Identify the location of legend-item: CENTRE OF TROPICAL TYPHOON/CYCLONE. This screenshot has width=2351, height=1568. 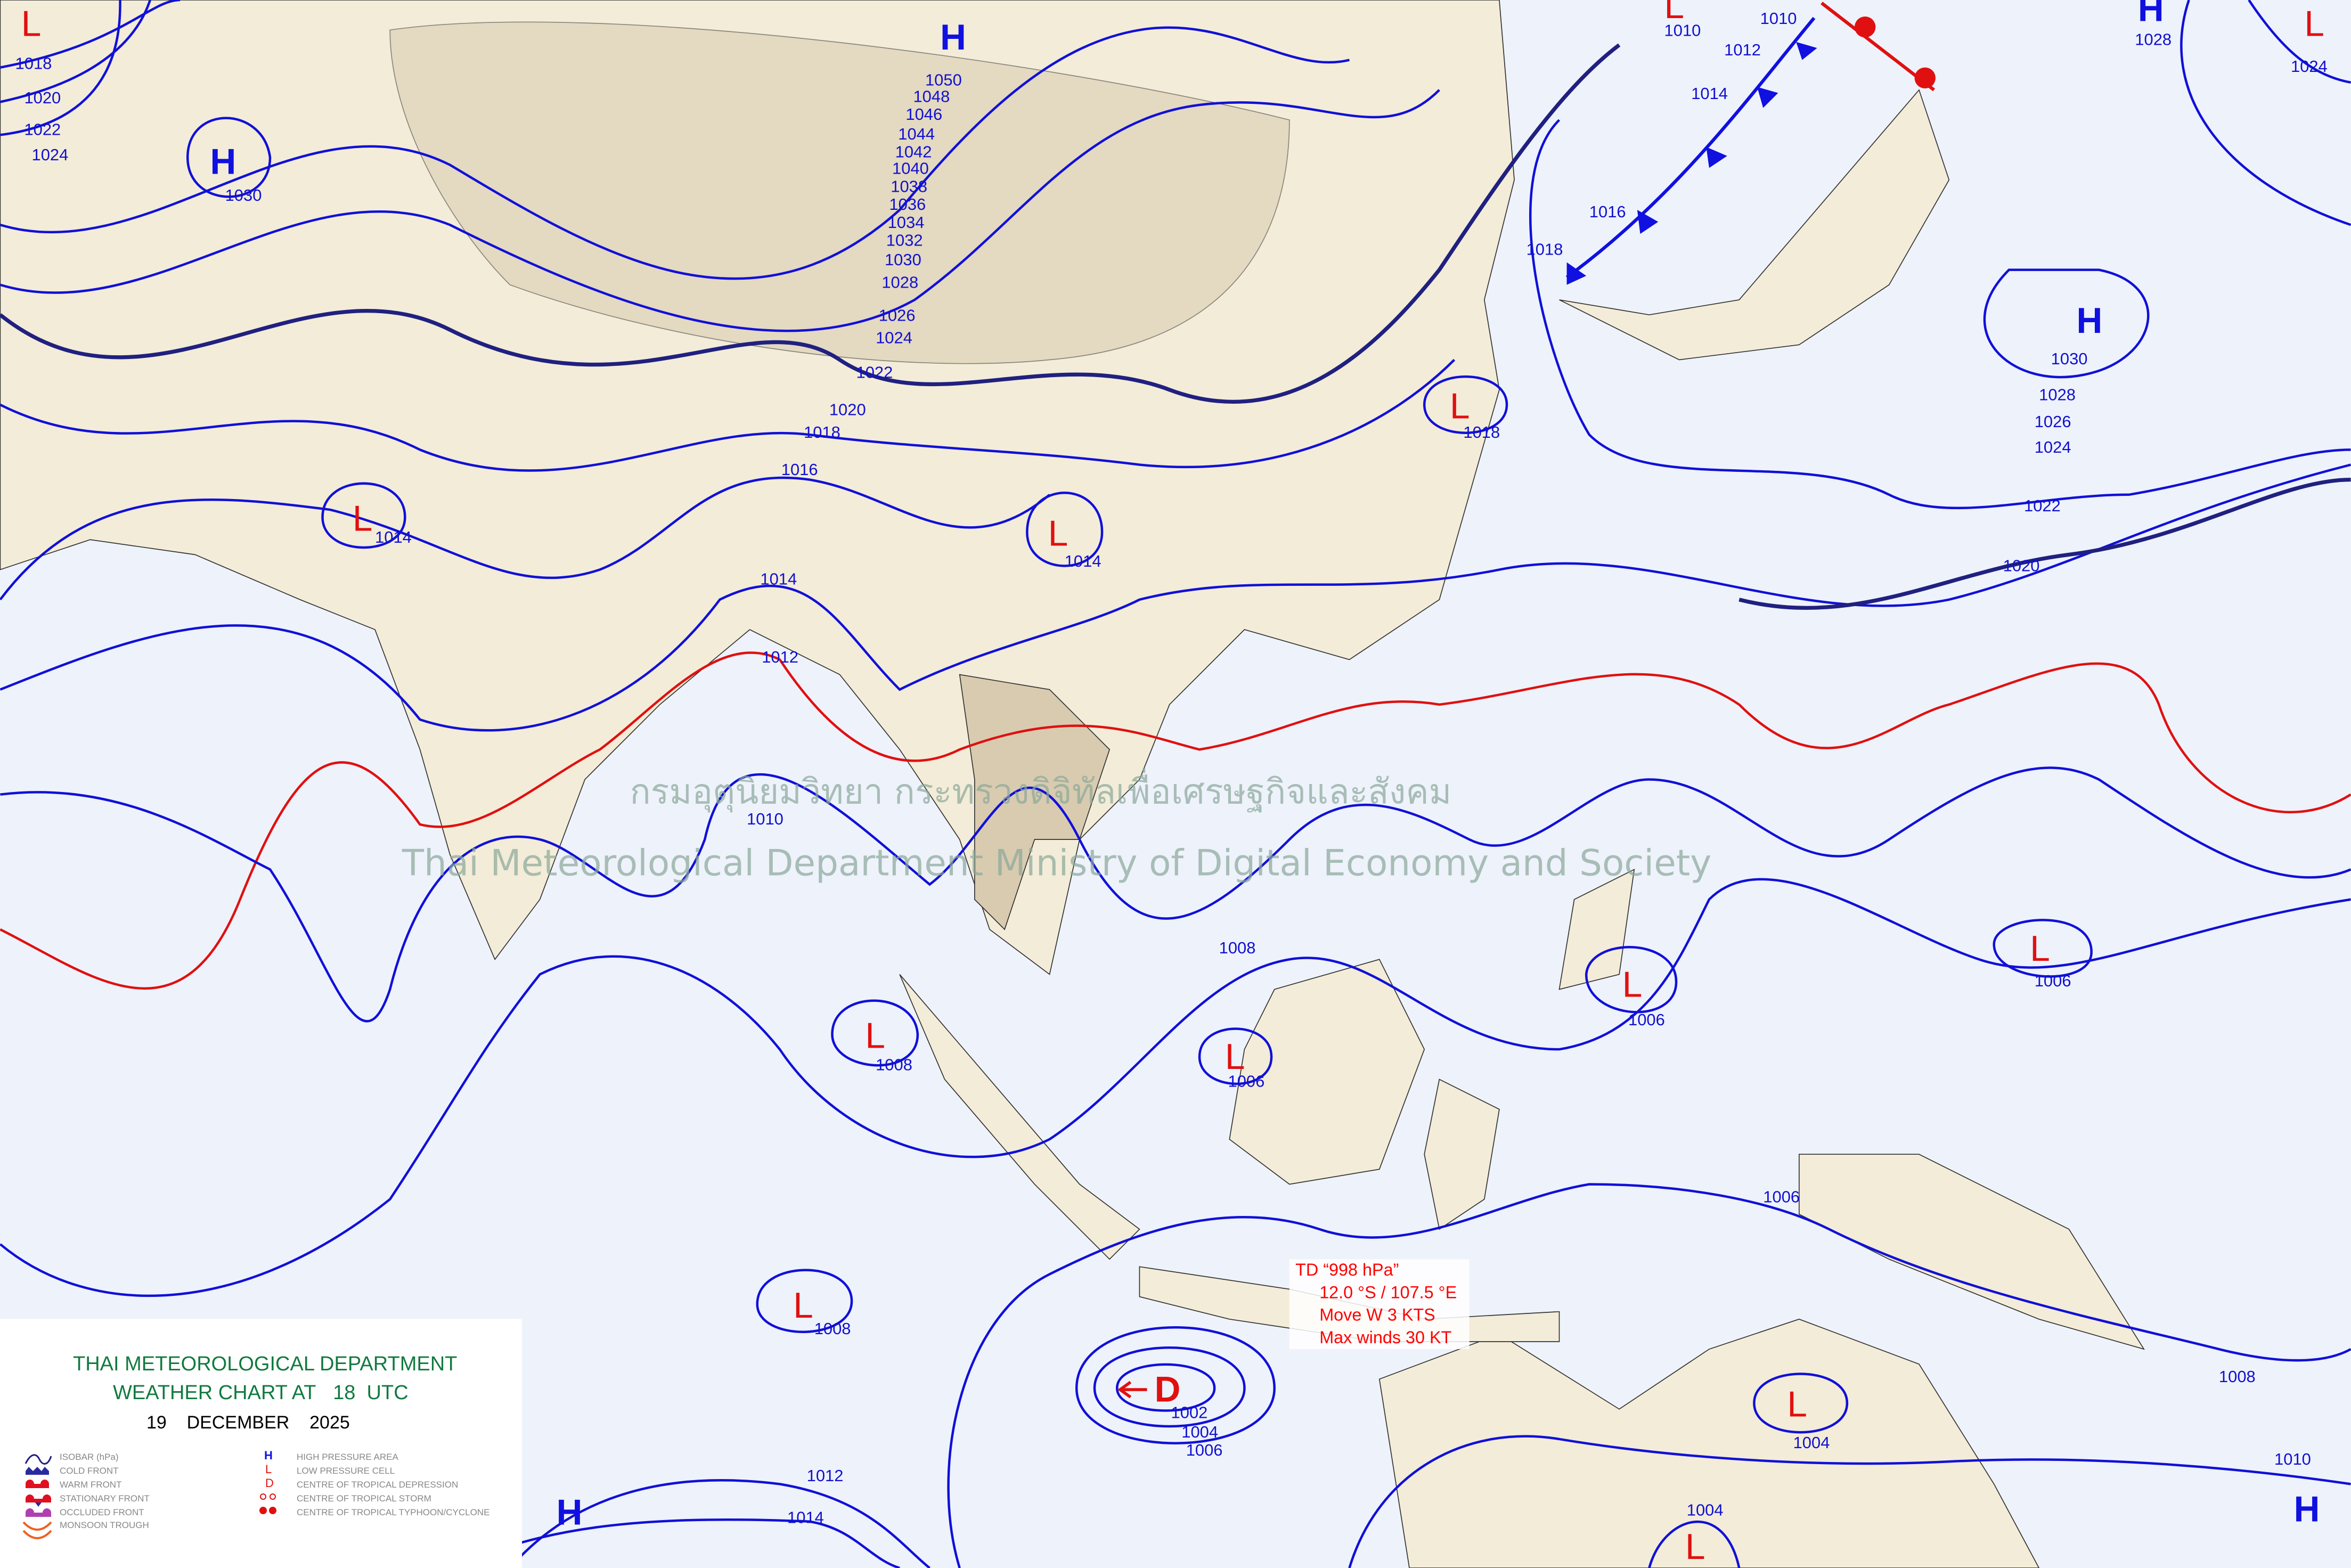
(393, 1512).